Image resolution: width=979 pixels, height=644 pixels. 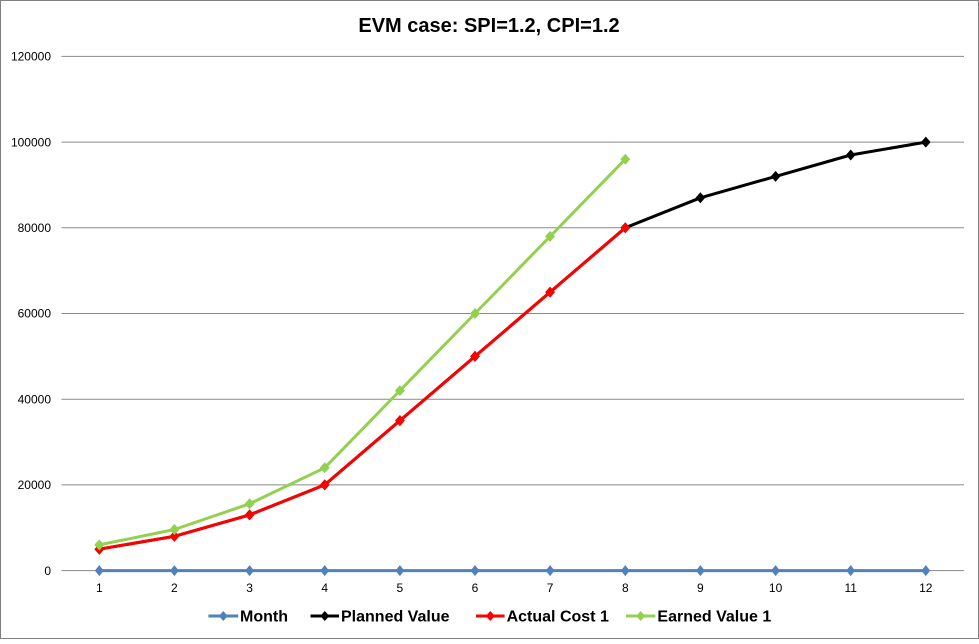 I want to click on svg-text: Actual Cost 1, so click(x=558, y=617).